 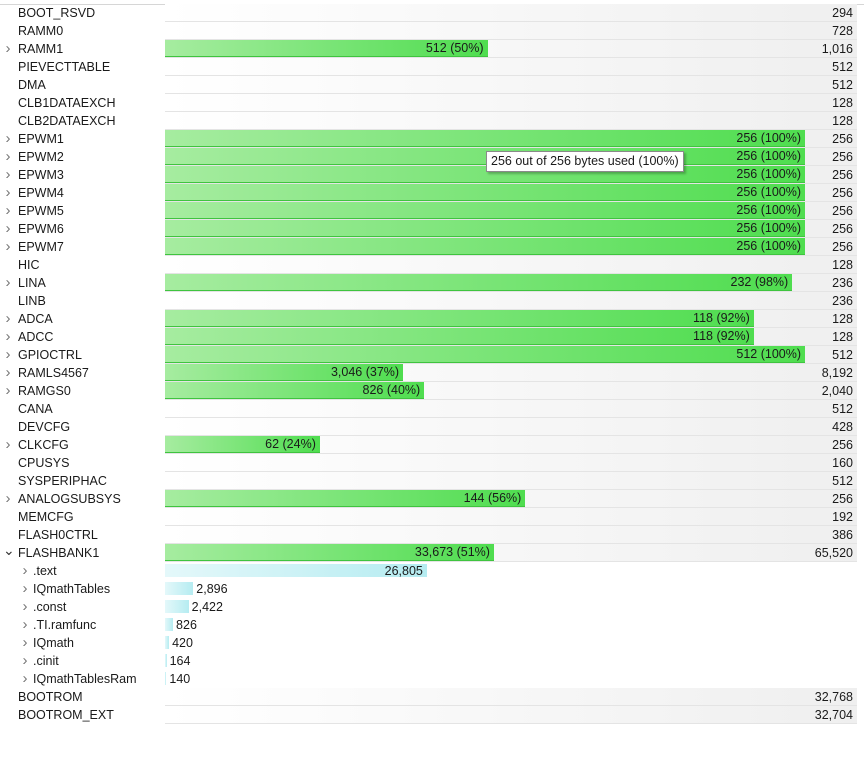 I want to click on usage-label: 118 (92%), so click(x=721, y=336).